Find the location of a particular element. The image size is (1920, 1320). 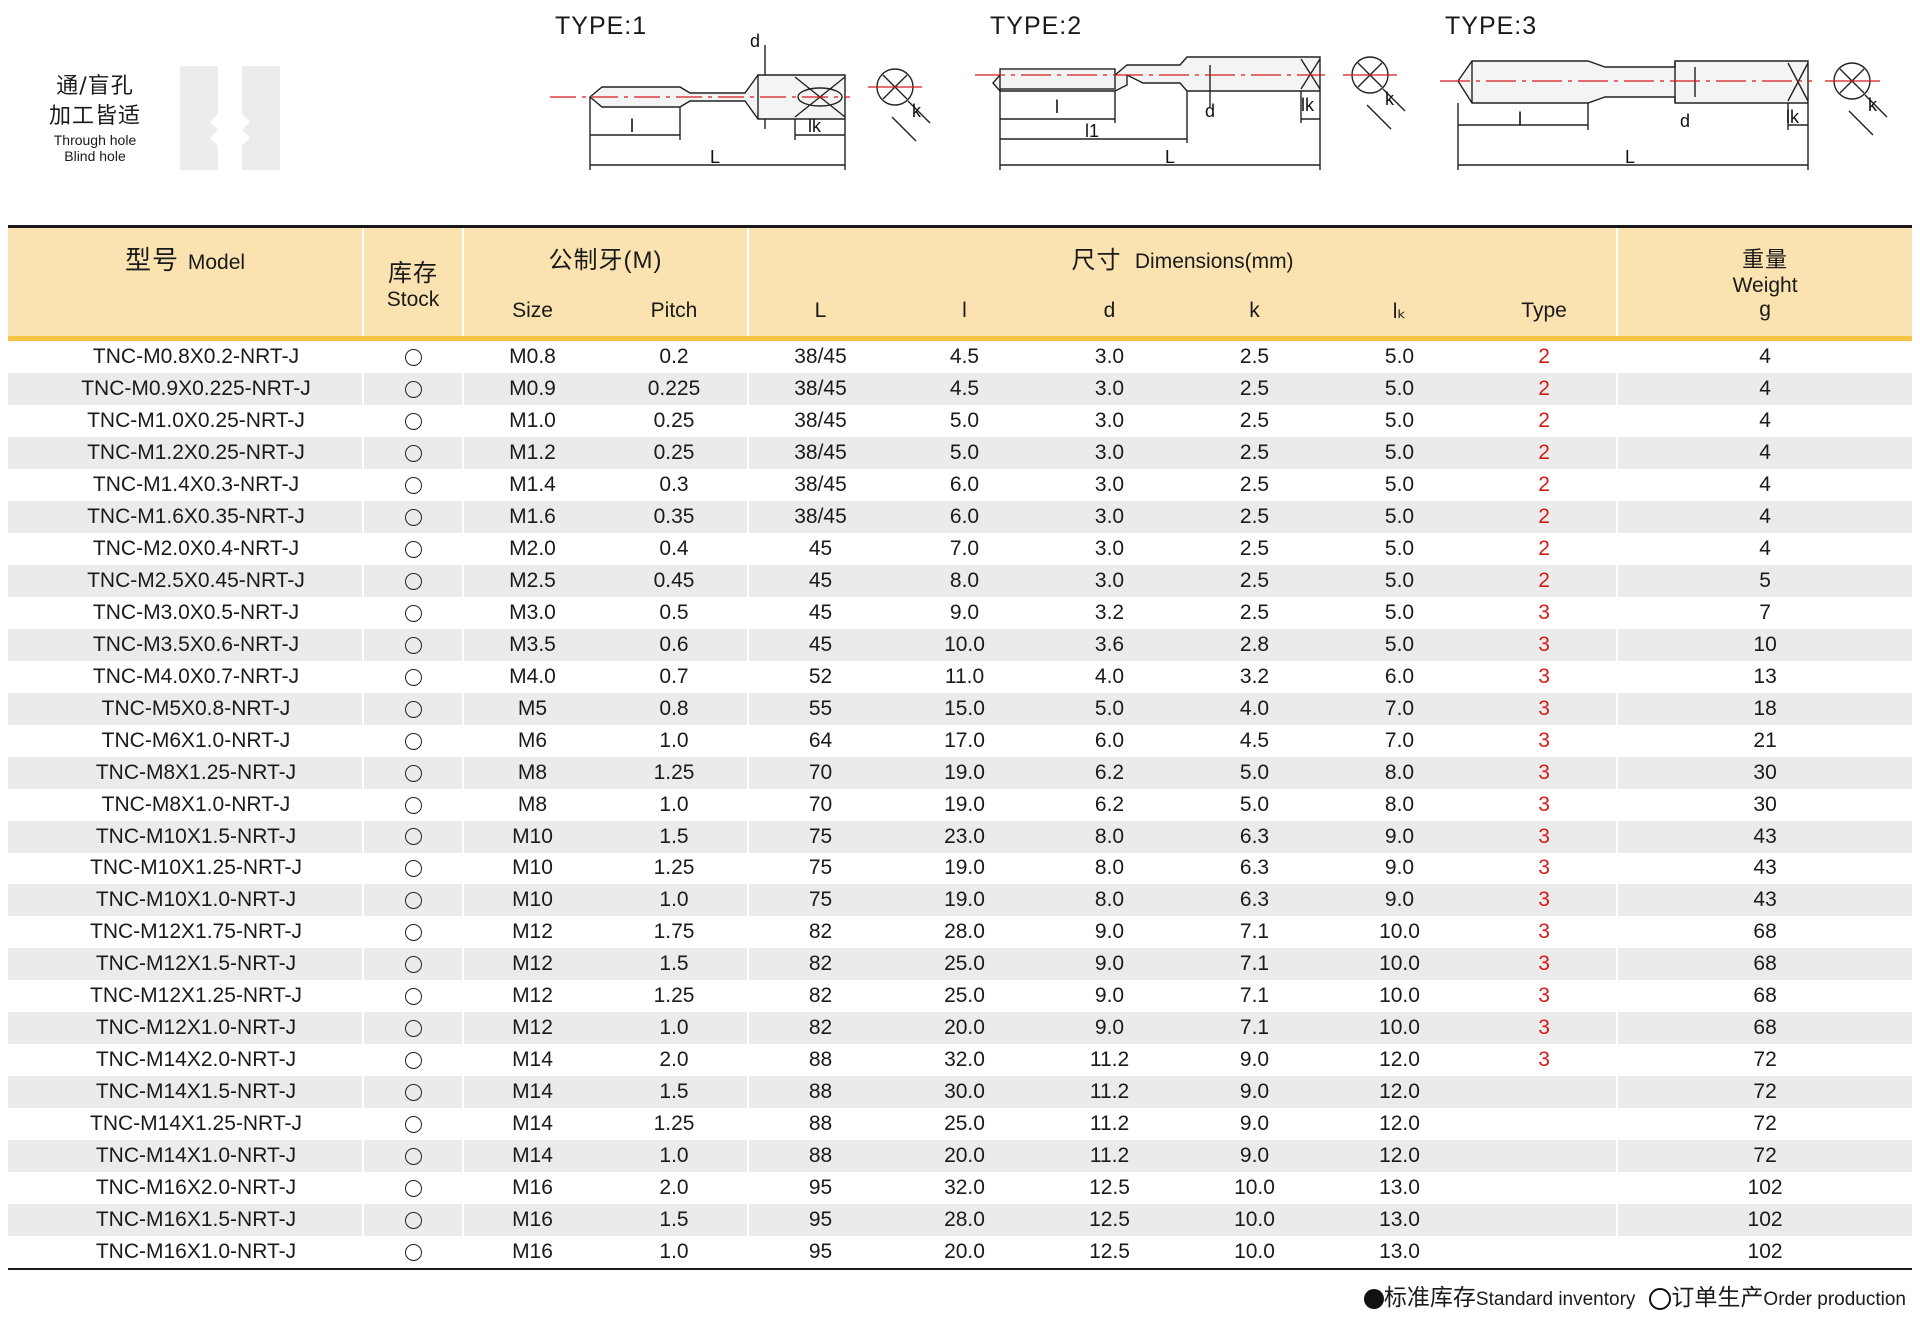

cell-pitch: 0.25 is located at coordinates (674, 420).